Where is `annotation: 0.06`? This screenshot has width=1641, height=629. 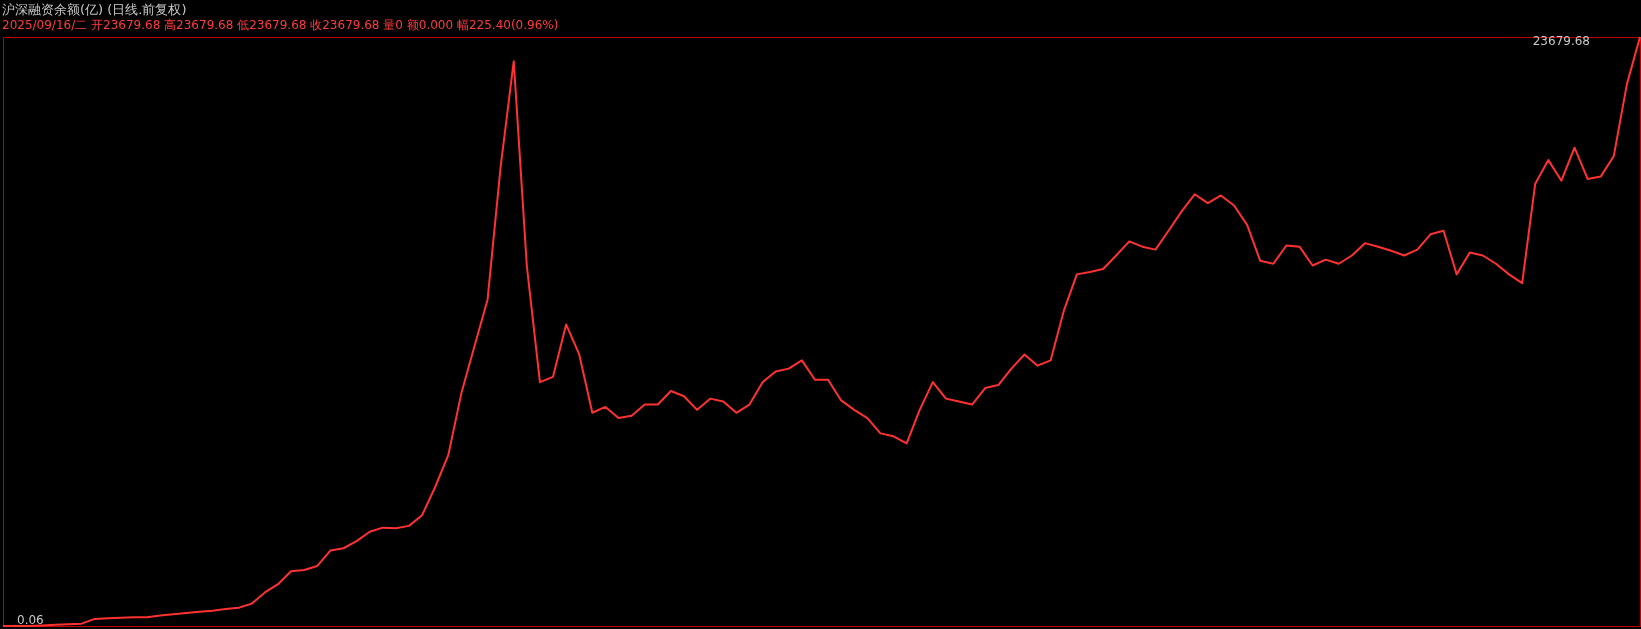 annotation: 0.06 is located at coordinates (30, 620).